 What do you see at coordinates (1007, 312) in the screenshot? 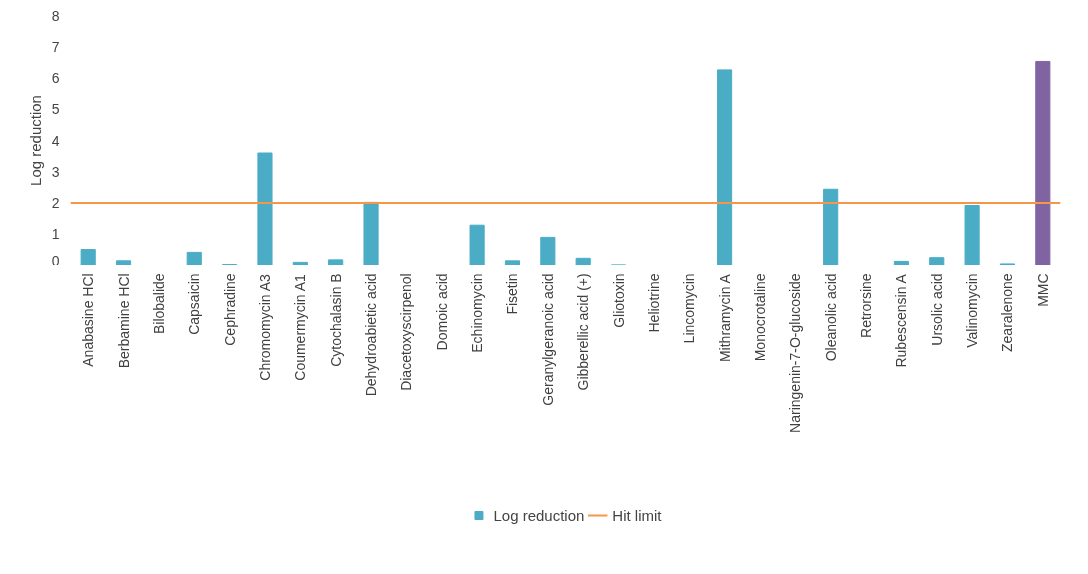
I see `x-tick-label: Zearalenone` at bounding box center [1007, 312].